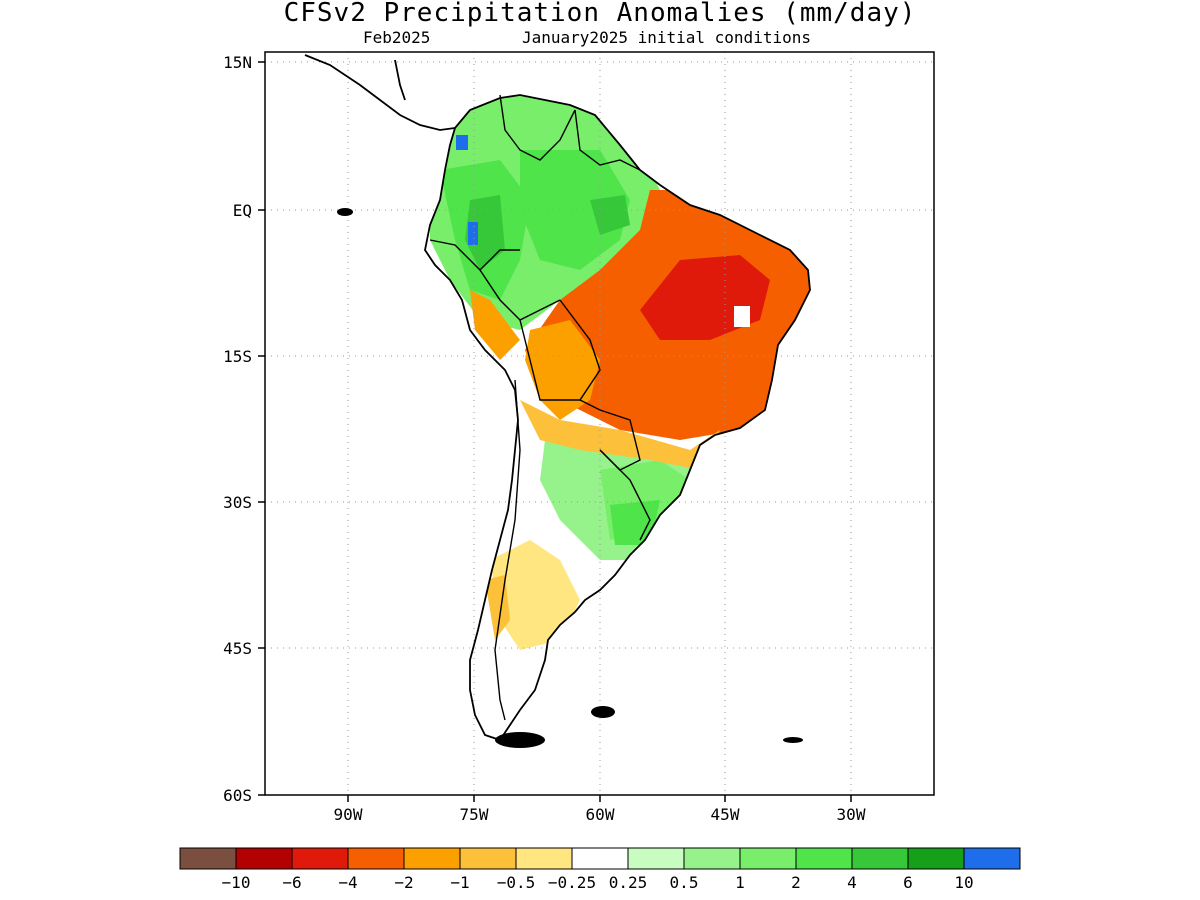  Describe the element at coordinates (485, 232) in the screenshot. I see `wet-strong-core` at that location.